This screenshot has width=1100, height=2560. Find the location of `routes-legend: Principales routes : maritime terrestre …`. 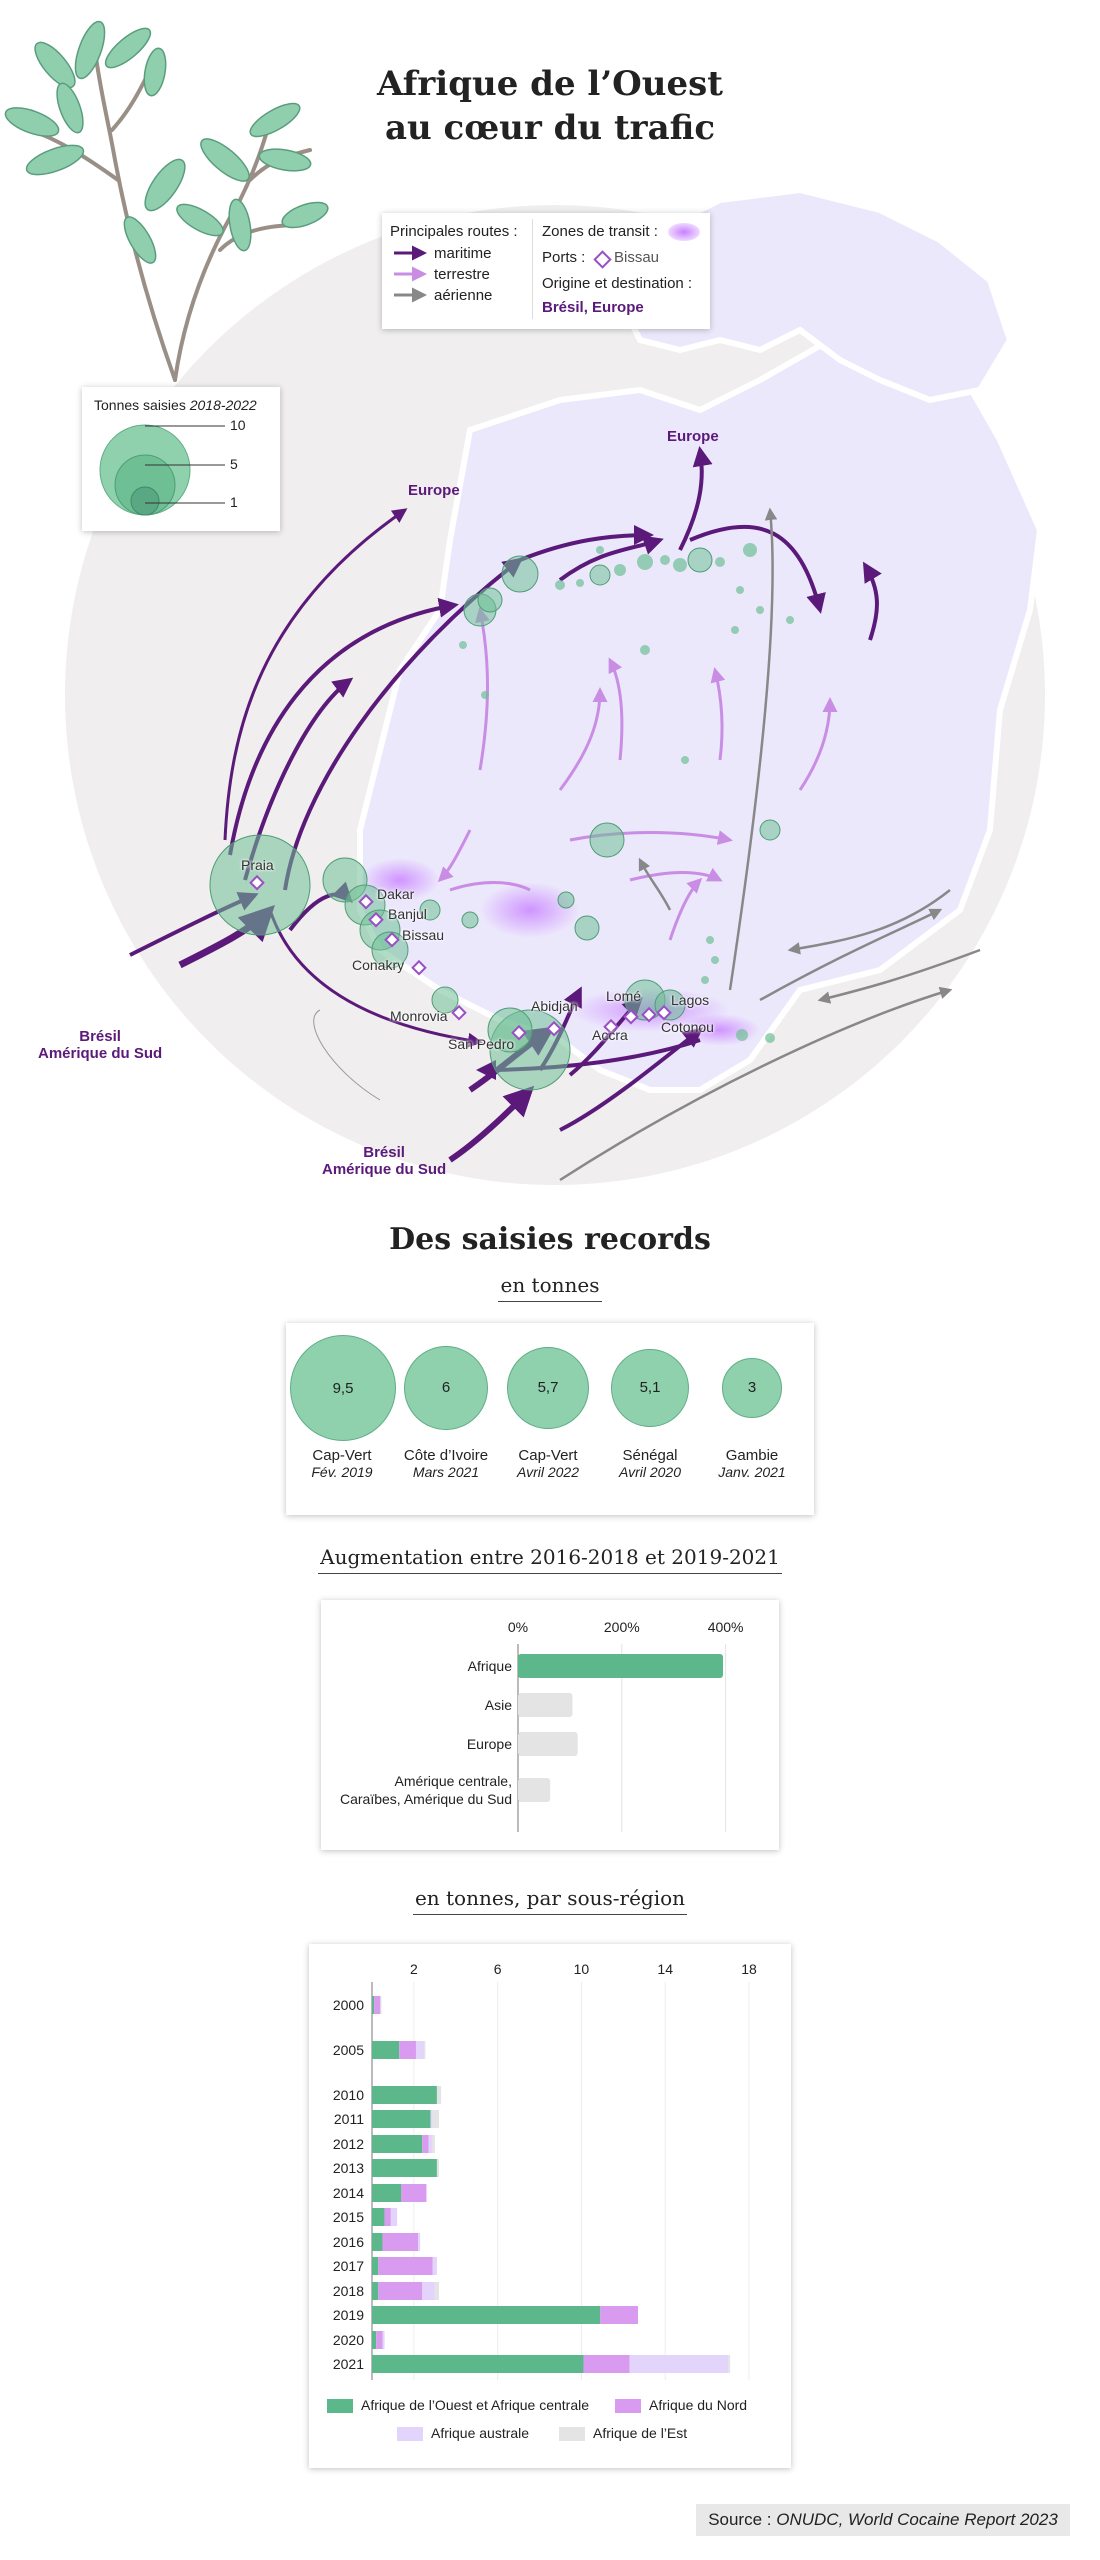

routes-legend: Principales routes : maritime terrestre … is located at coordinates (546, 271).